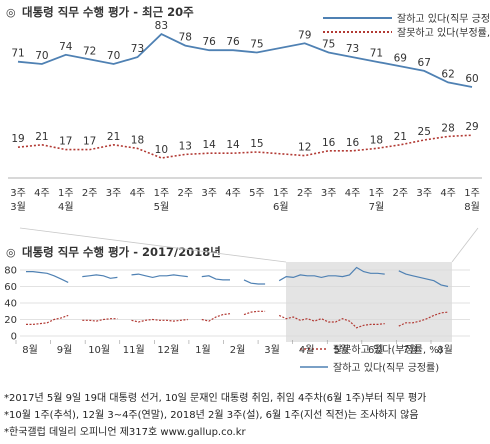 Image resolution: width=490 pixels, height=444 pixels. Describe the element at coordinates (18, 207) in the screenshot. I see `top-x-month-label: 3월` at that location.